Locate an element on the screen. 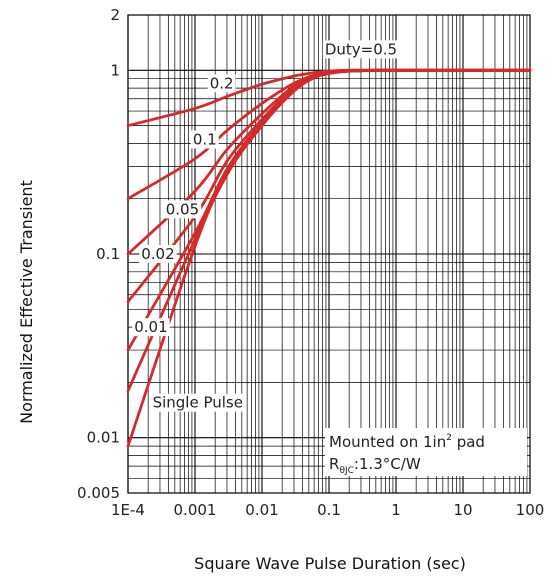  annotation-line-2: RθJC:1.3°C/W is located at coordinates (375, 465).